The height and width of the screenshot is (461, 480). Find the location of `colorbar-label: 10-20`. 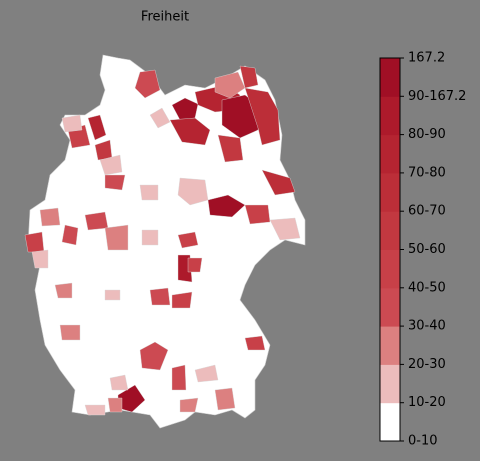

colorbar-label: 10-20 is located at coordinates (427, 402).